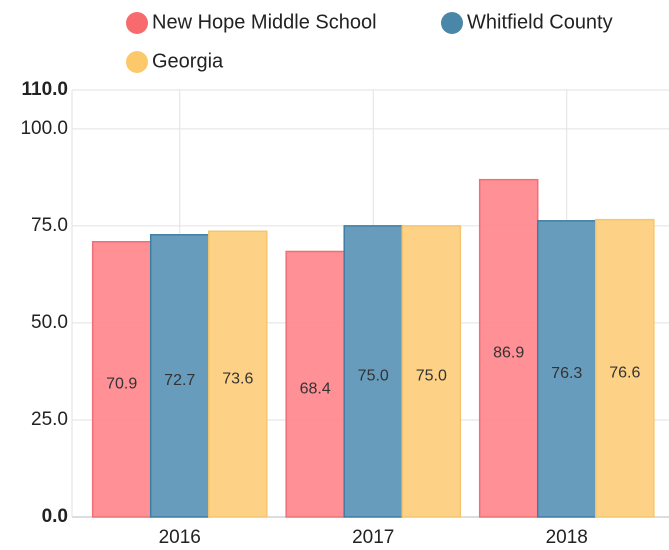 Image resolution: width=669 pixels, height=550 pixels. Describe the element at coordinates (180, 537) in the screenshot. I see `x-tick-label: 2016` at that location.